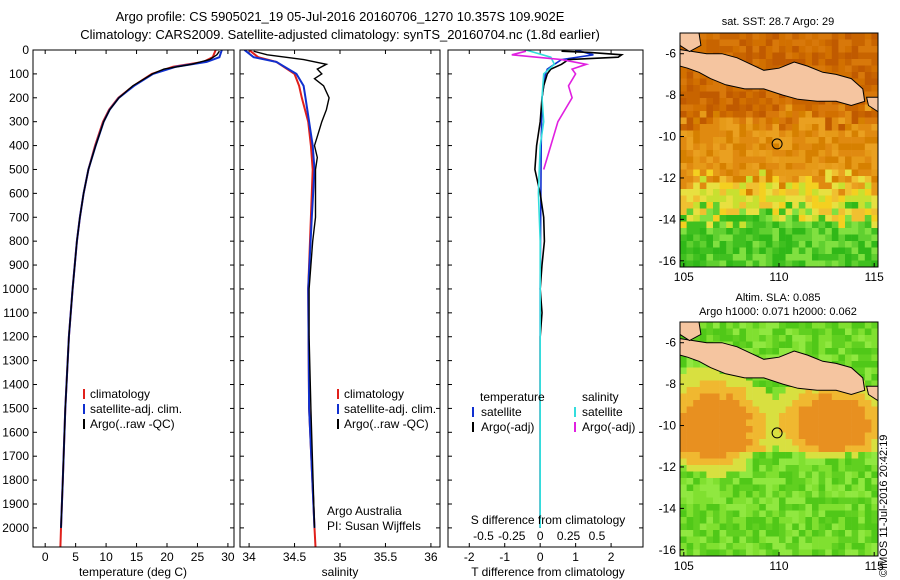  Describe the element at coordinates (550, 110) in the screenshot. I see `series-line-salinity-argo-adj-` at that location.